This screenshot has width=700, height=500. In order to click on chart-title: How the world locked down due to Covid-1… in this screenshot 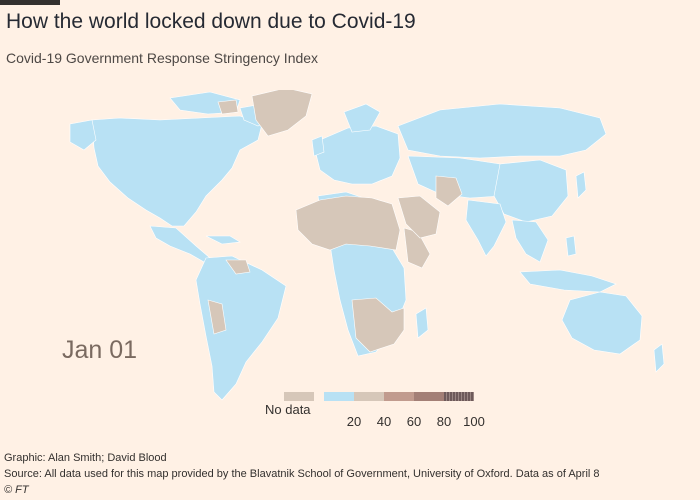, I will do `click(211, 21)`.